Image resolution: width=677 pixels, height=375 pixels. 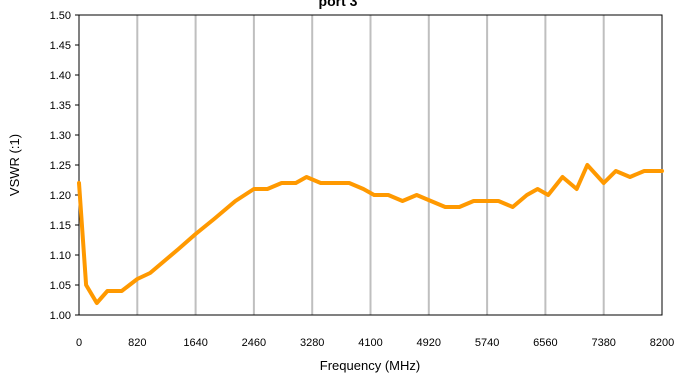 I want to click on y-tick-label: 1.05, so click(x=60, y=286).